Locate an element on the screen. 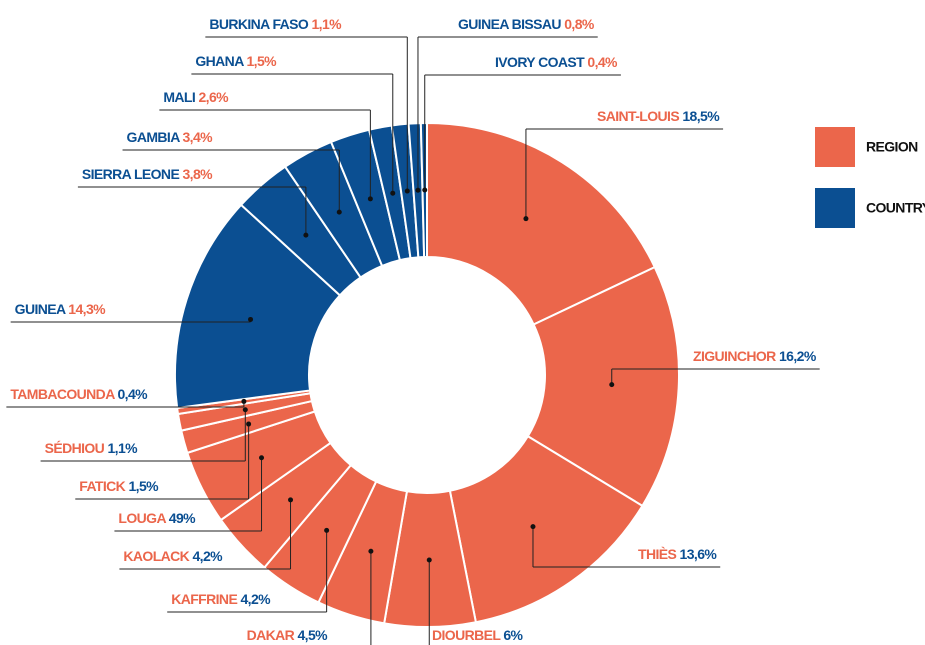 Image resolution: width=925 pixels, height=645 pixels. slice-label: LOUGA 49% is located at coordinates (157, 518).